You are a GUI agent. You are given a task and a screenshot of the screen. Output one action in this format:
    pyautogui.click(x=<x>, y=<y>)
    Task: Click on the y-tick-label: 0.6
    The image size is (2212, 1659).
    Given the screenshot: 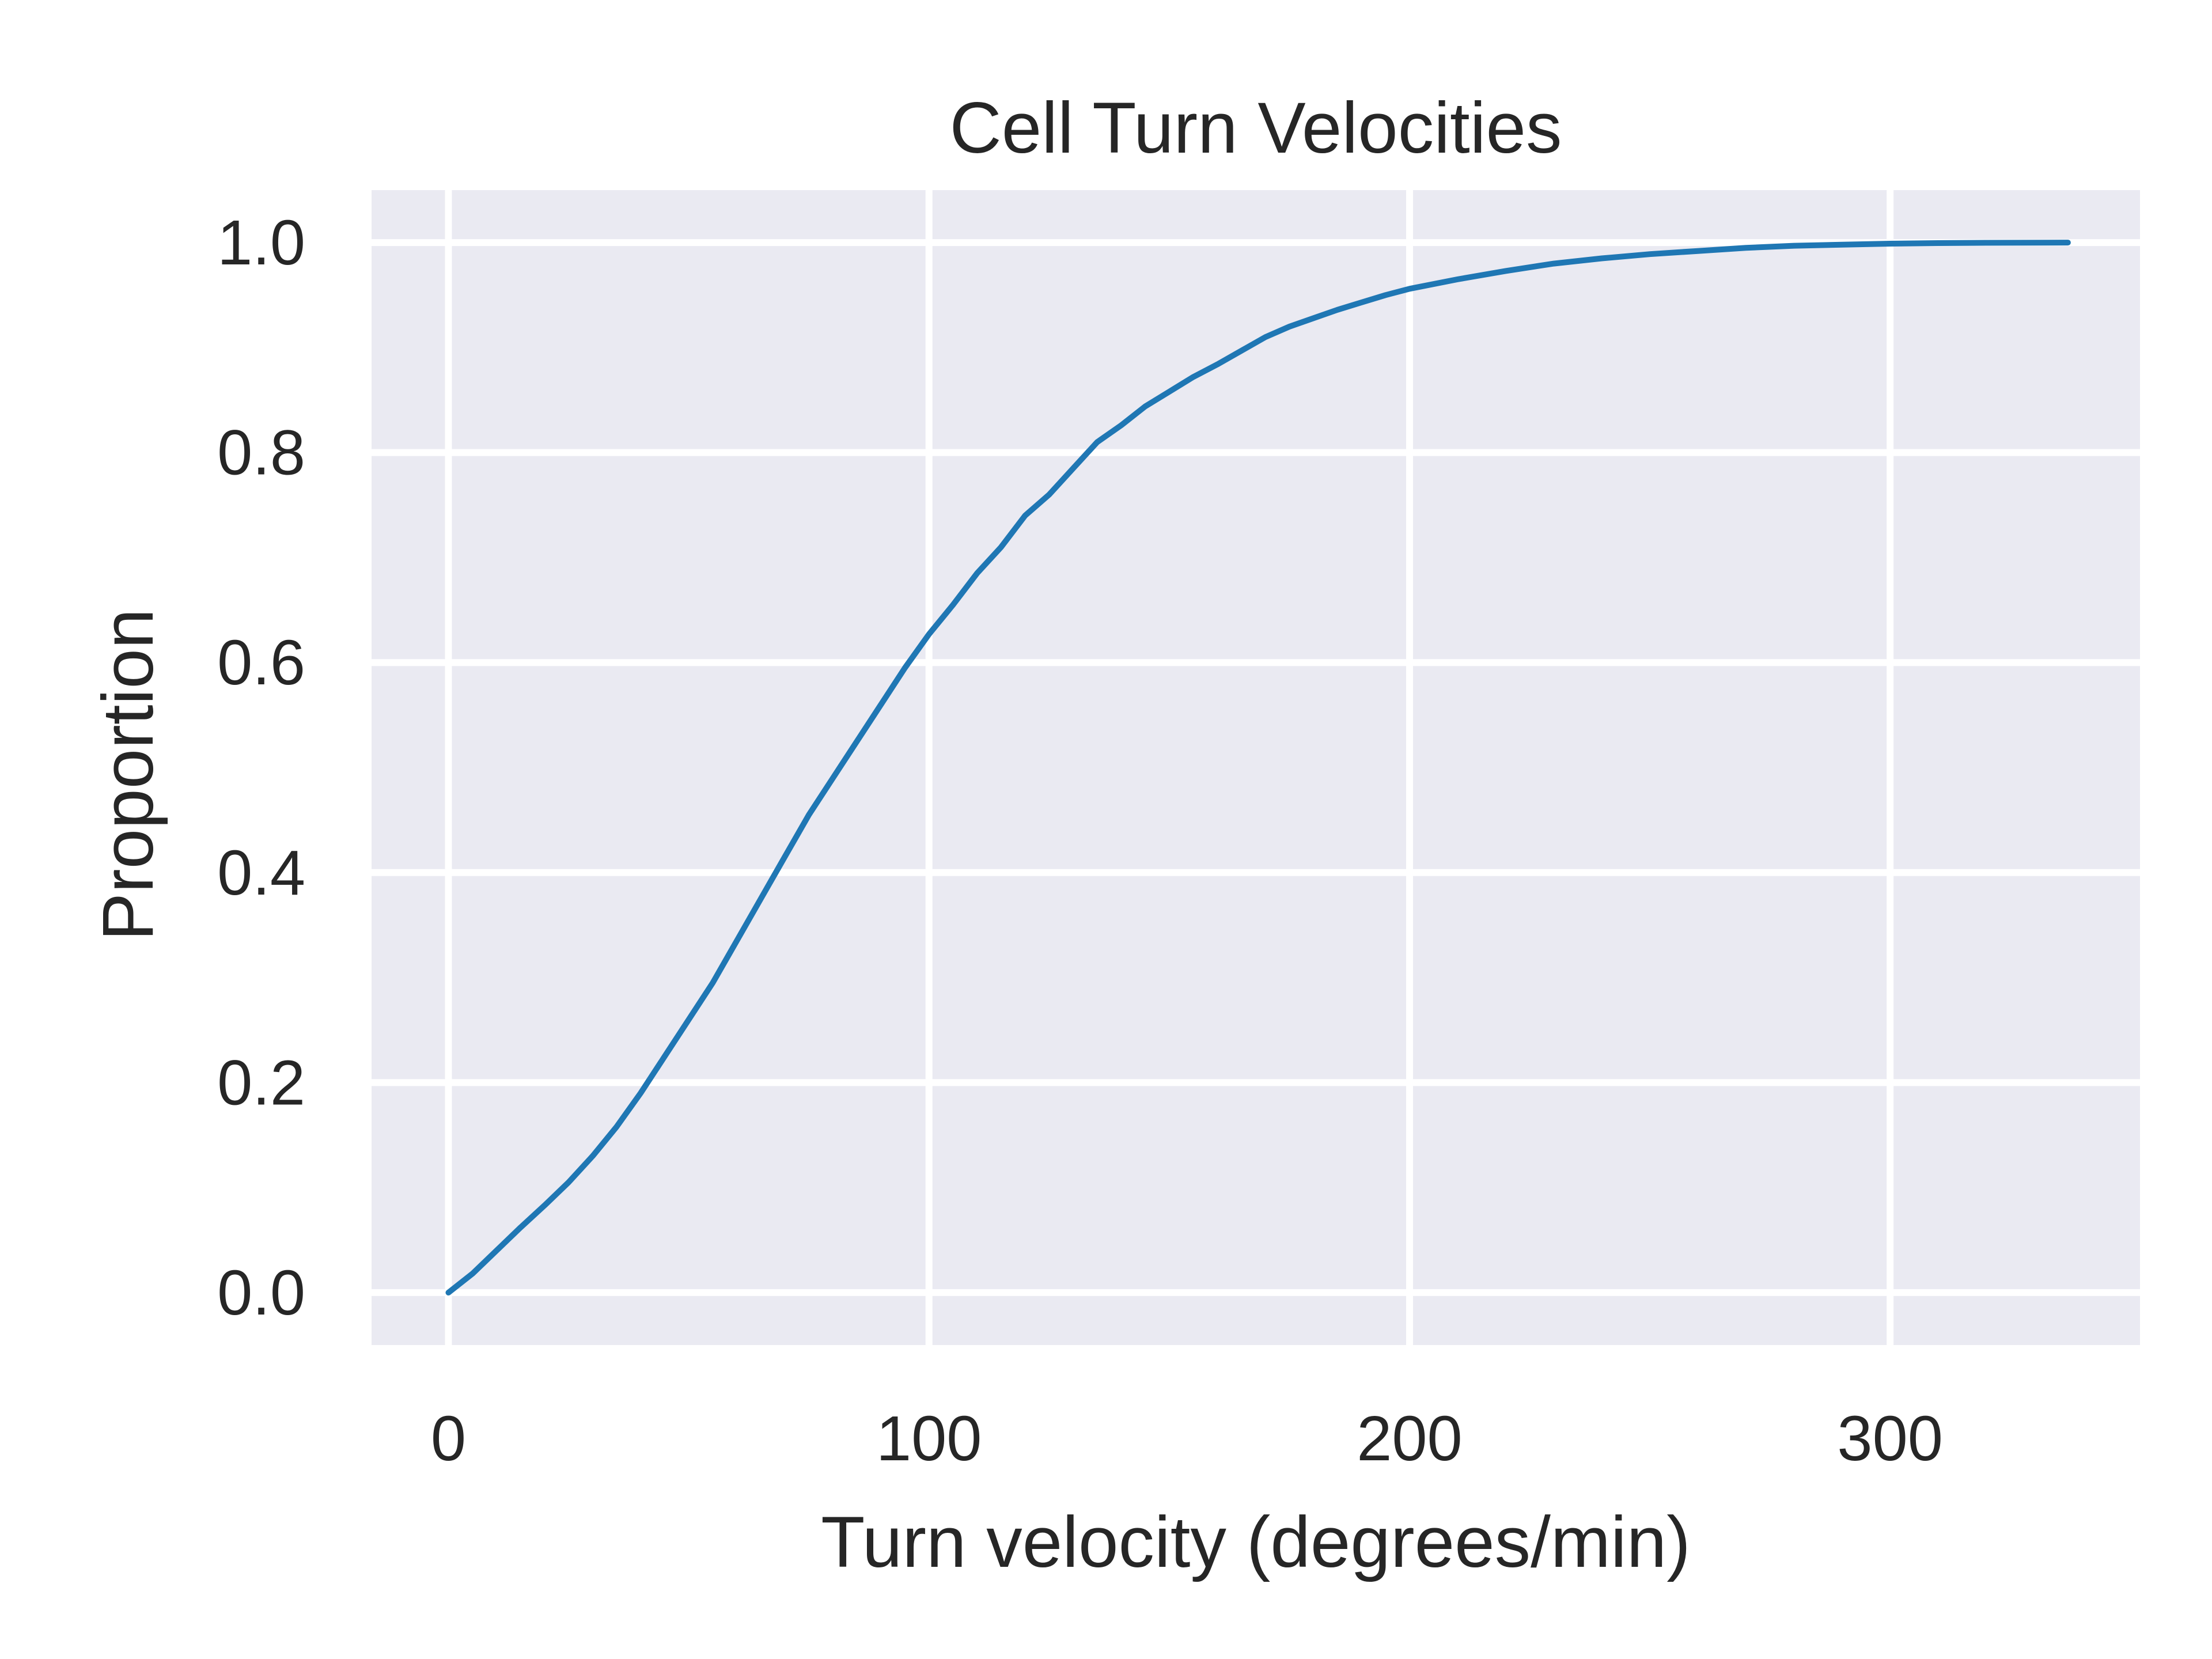 What is the action you would take?
    pyautogui.click(x=261, y=662)
    